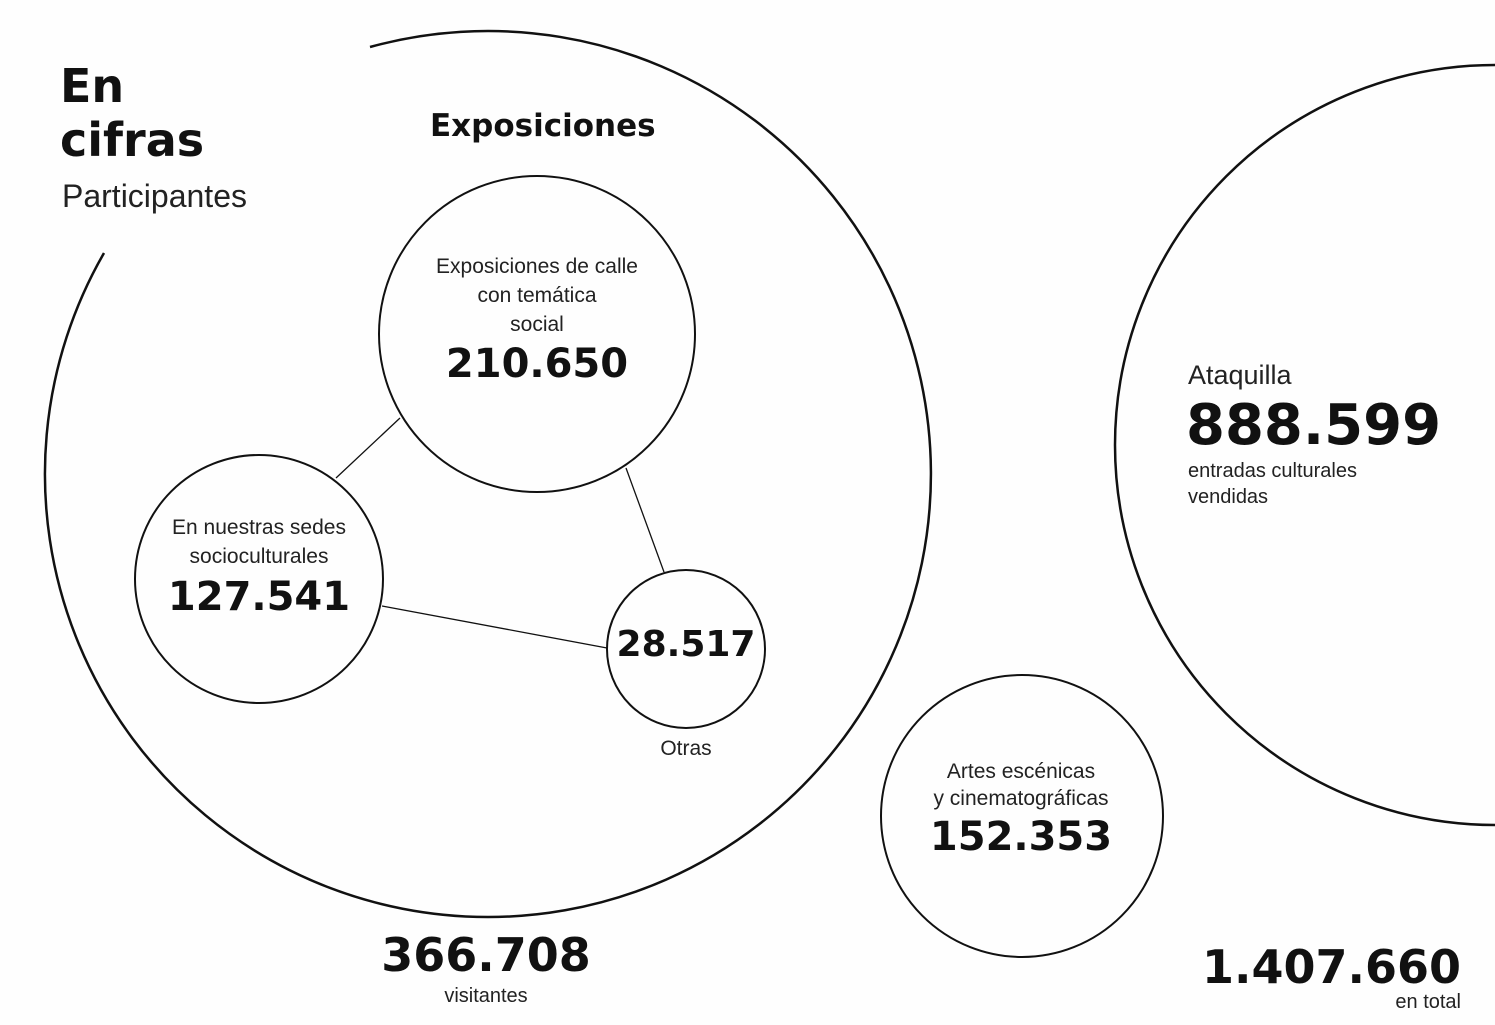  Describe the element at coordinates (494, 627) in the screenshot. I see `connector-sedes-otras` at that location.